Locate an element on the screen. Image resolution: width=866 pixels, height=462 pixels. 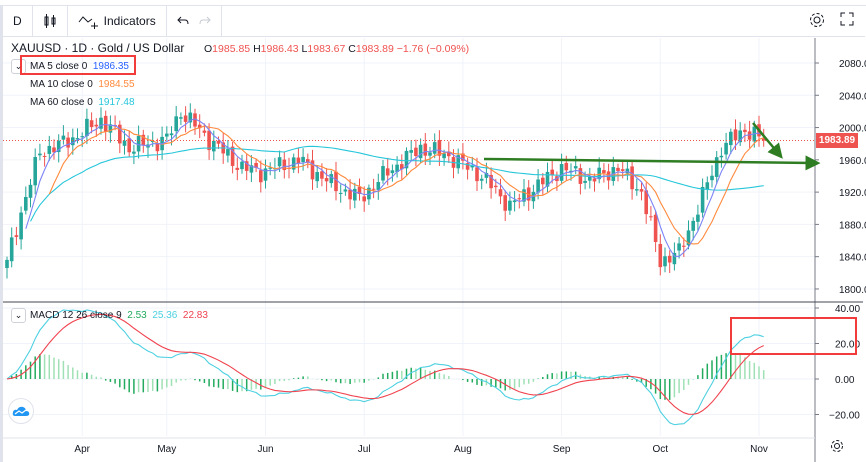
study-ma60: MA 60 close 0 1917.48 is located at coordinates (82, 102).